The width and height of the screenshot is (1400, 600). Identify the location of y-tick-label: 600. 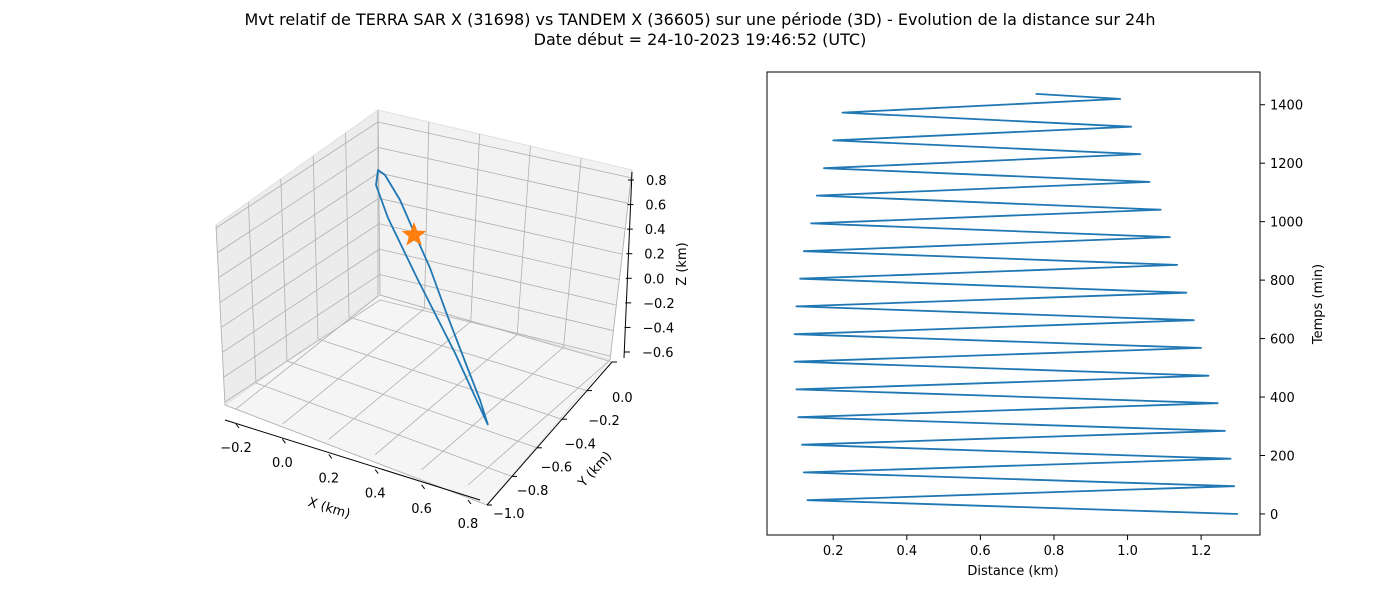
(1282, 340).